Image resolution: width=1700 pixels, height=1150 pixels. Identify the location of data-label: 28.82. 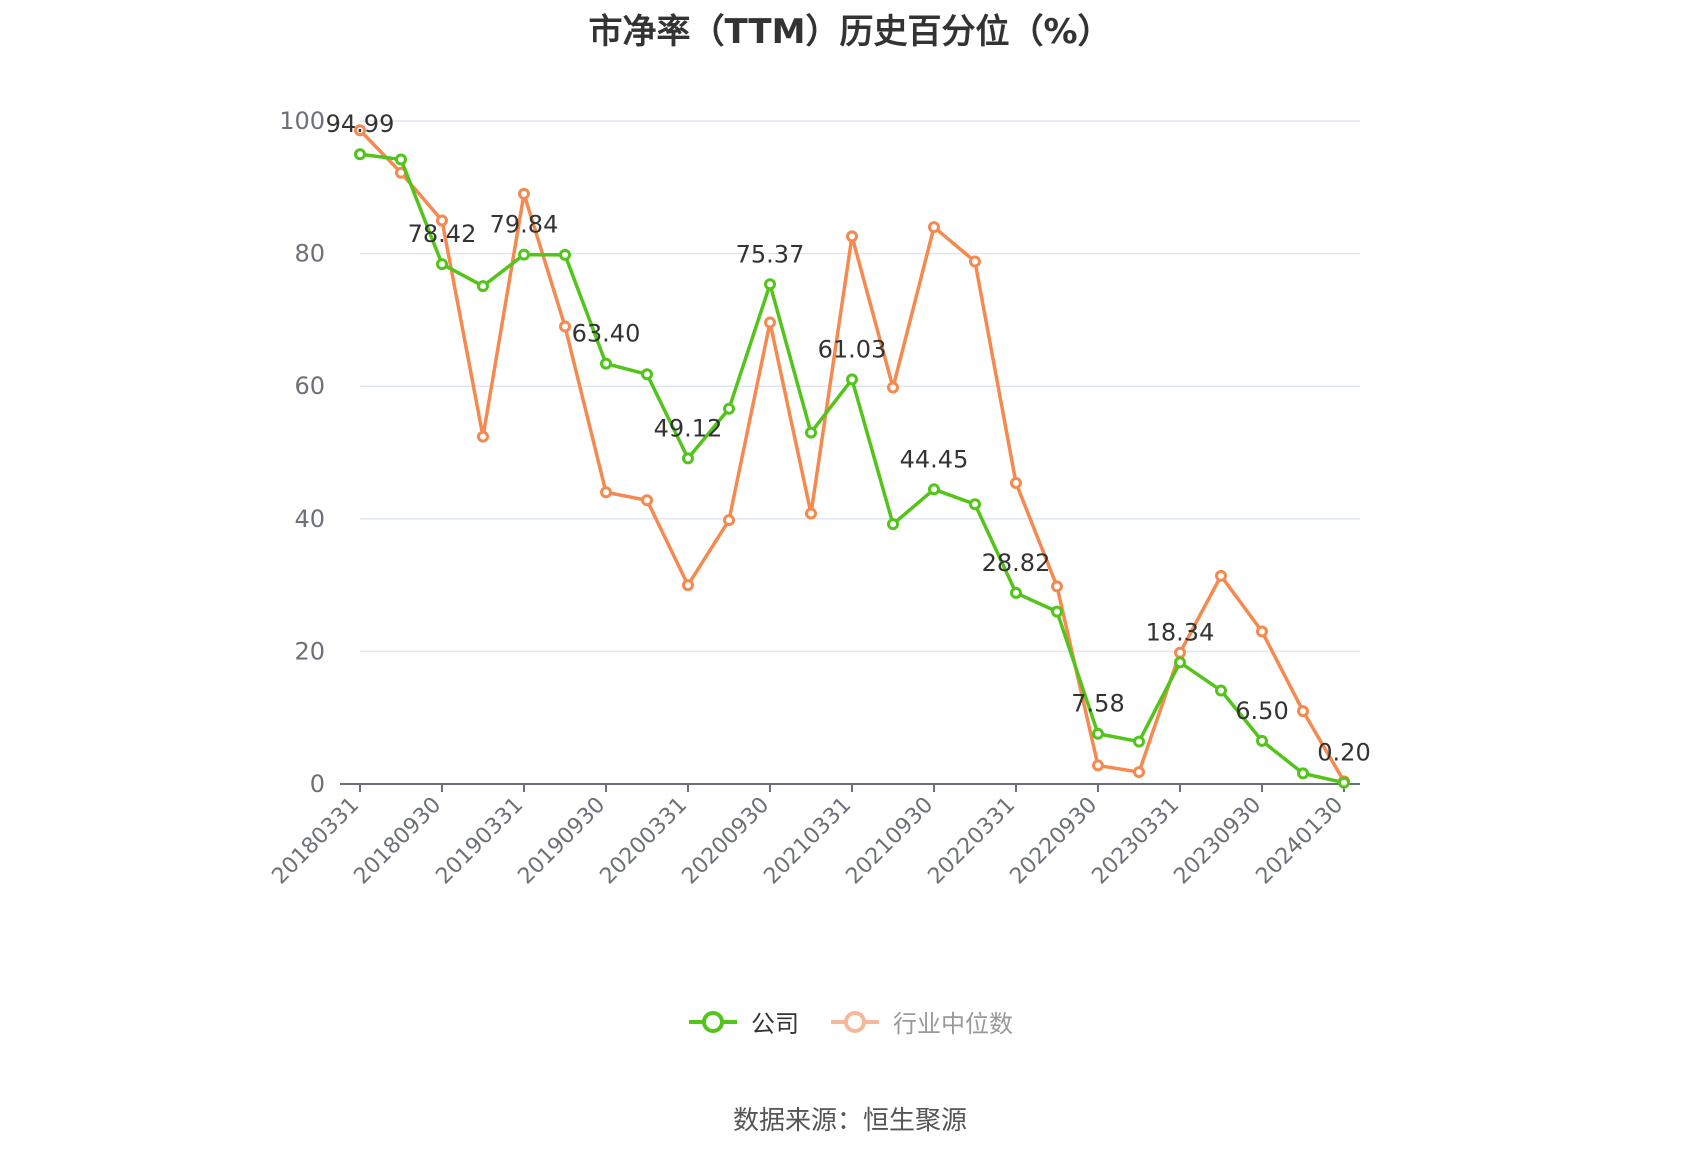
(1016, 563).